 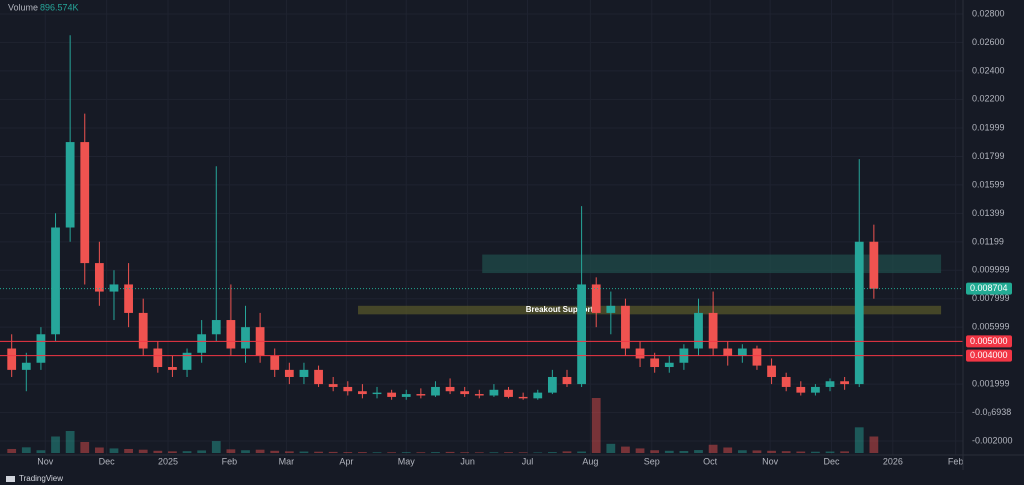 What do you see at coordinates (991, 270) in the screenshot?
I see `y-tick-label: 0.009999` at bounding box center [991, 270].